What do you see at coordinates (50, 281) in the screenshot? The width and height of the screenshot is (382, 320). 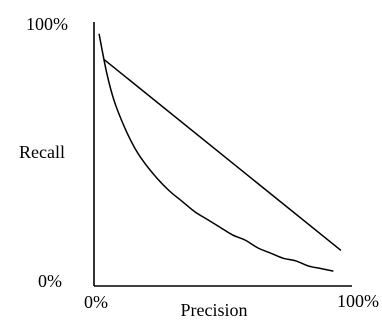 I see `y-tick-label-min: 0%` at bounding box center [50, 281].